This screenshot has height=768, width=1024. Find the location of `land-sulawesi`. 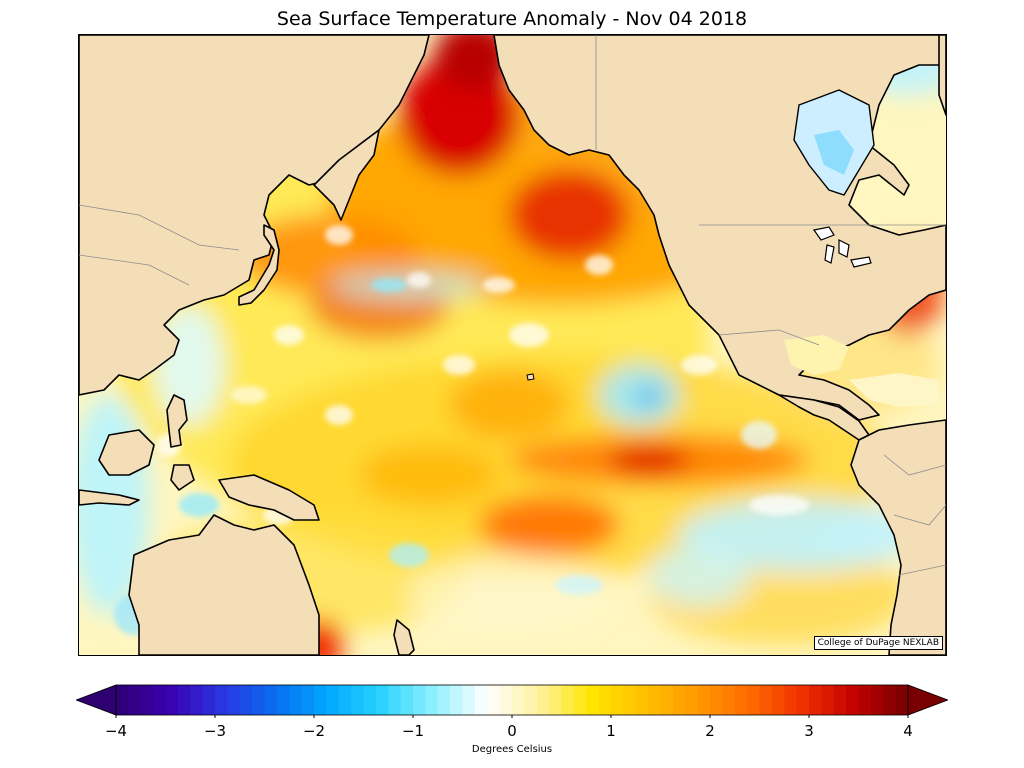

land-sulawesi is located at coordinates (182, 477).